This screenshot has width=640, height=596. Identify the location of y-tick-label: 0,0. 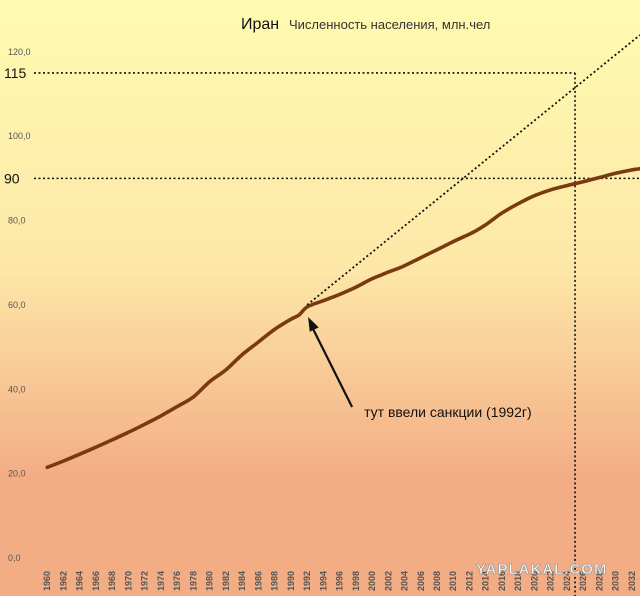
(14, 558).